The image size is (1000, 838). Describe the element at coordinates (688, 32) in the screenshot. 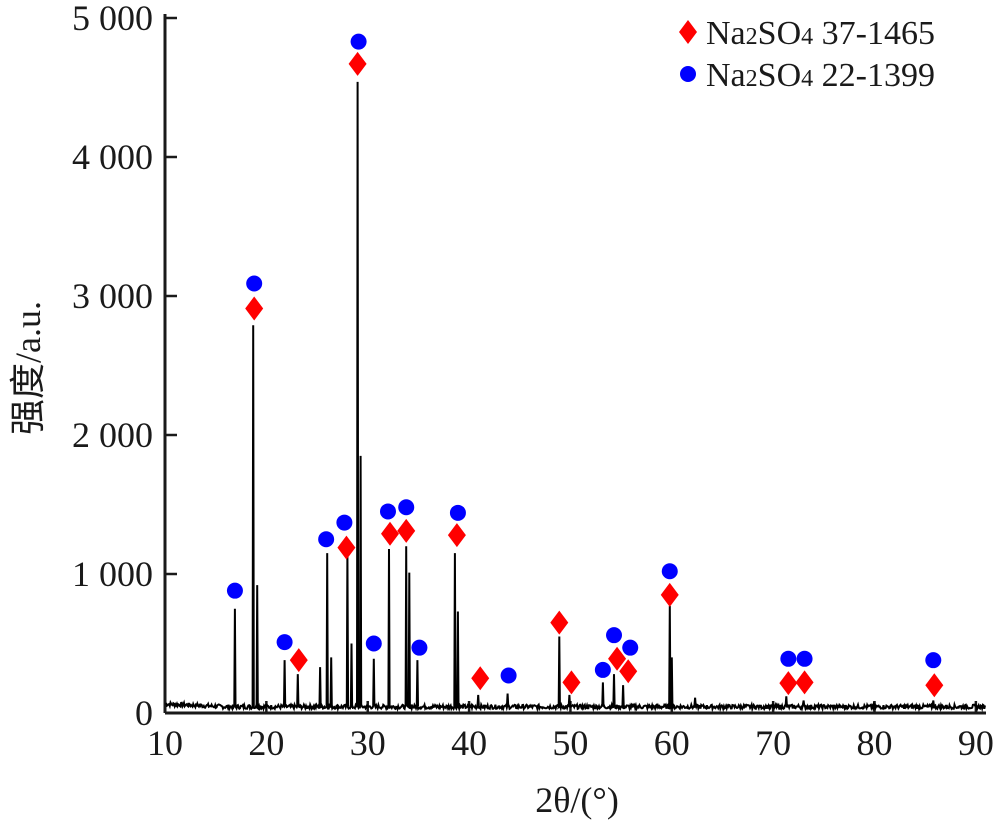

I see `legend-diamond-icon` at that location.